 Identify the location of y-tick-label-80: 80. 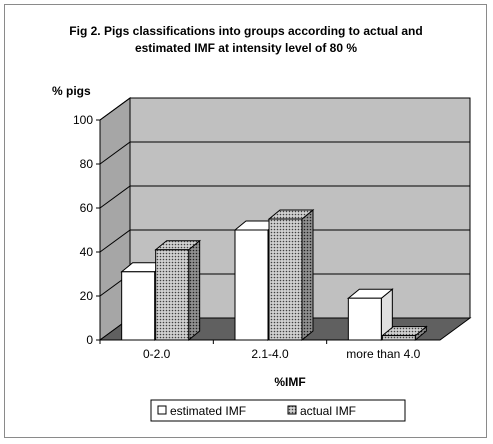
(87, 164).